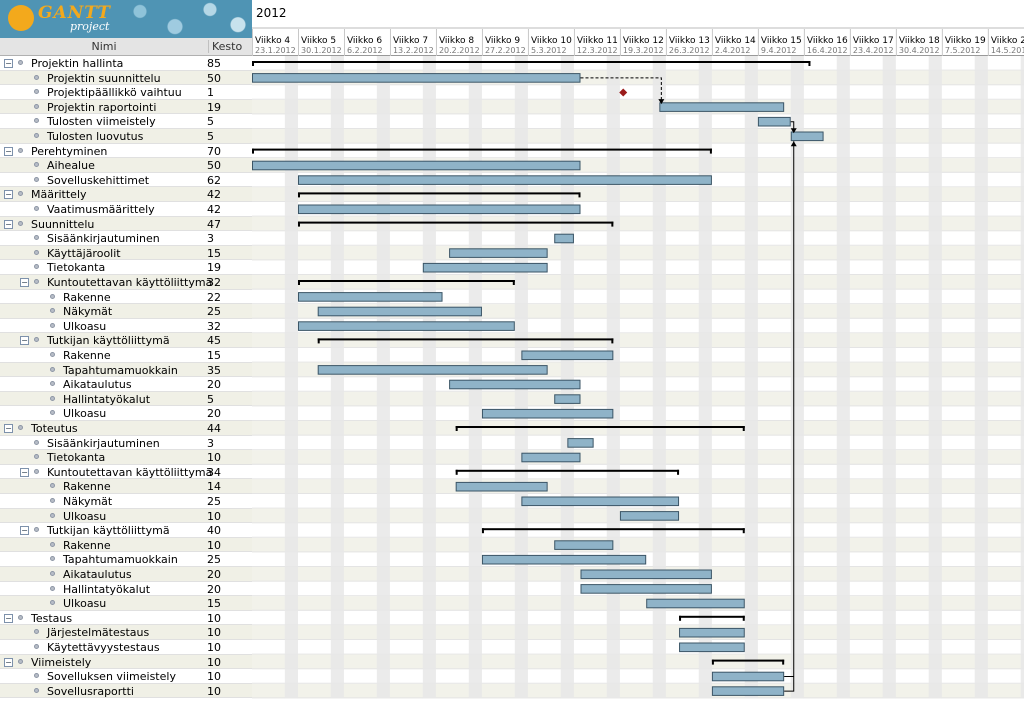  Describe the element at coordinates (98, 180) in the screenshot. I see `task-name: Sovelluskehittimet` at that location.